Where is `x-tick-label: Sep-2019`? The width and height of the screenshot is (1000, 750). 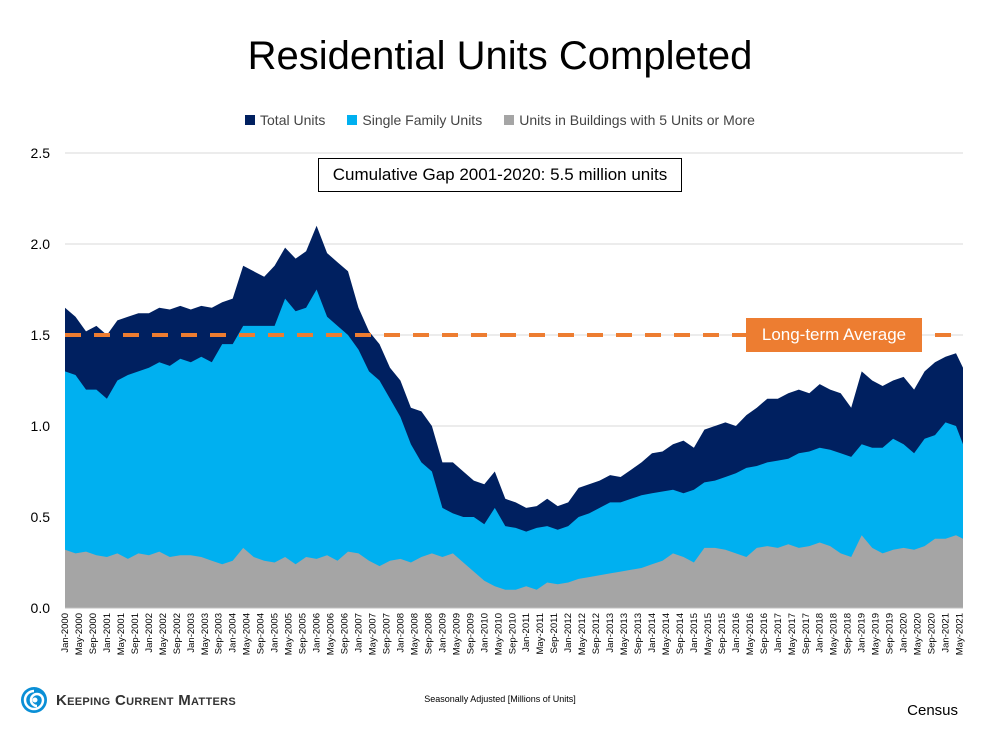 x-tick-label: Sep-2019 is located at coordinates (890, 633).